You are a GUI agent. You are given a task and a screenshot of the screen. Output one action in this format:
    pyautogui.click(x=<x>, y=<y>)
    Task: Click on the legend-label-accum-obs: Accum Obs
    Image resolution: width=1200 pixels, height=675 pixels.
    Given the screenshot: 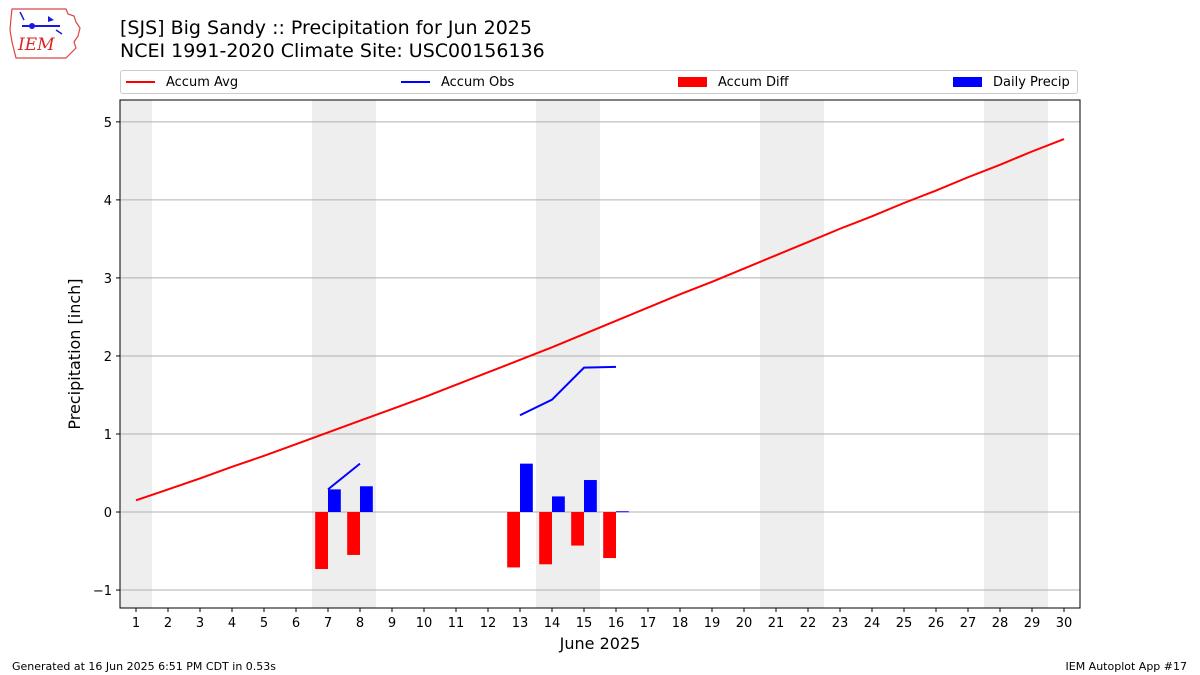 What is the action you would take?
    pyautogui.click(x=478, y=82)
    